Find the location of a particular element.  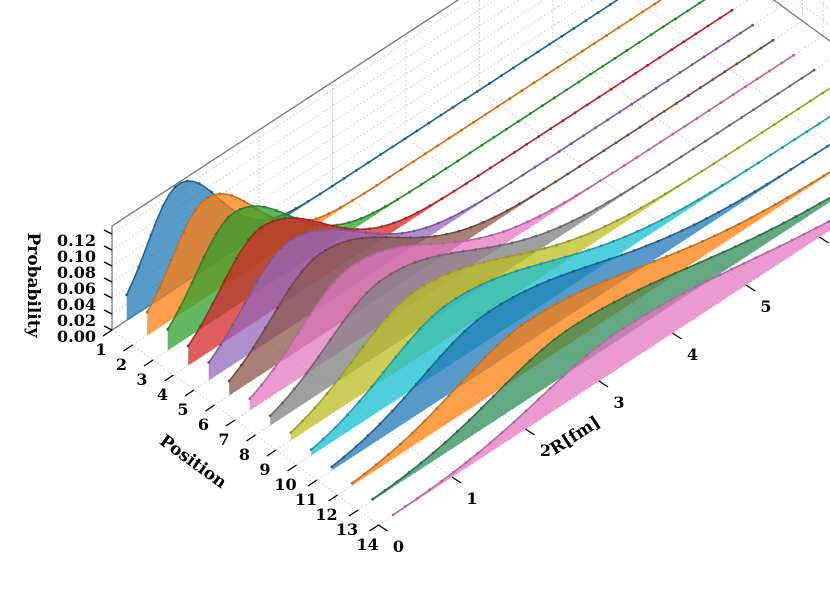

x-tick is located at coordinates (456, 480).